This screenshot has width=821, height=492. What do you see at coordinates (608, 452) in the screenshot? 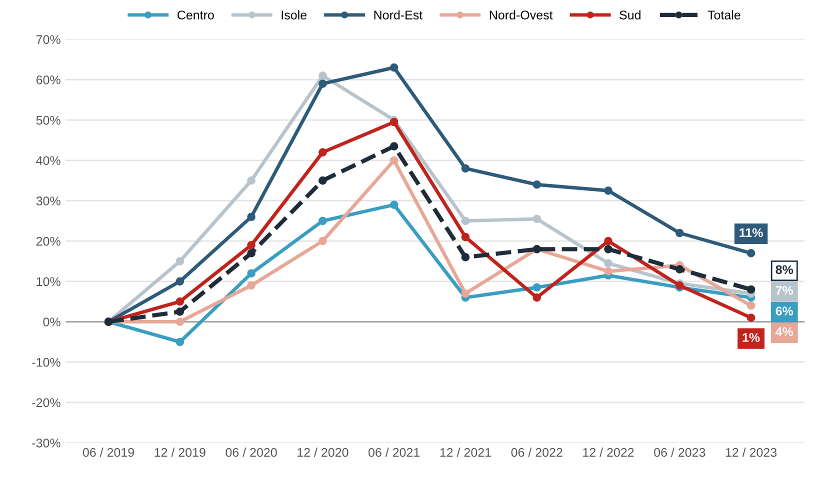
I see `x-tick-label: 12 / 2022` at bounding box center [608, 452].